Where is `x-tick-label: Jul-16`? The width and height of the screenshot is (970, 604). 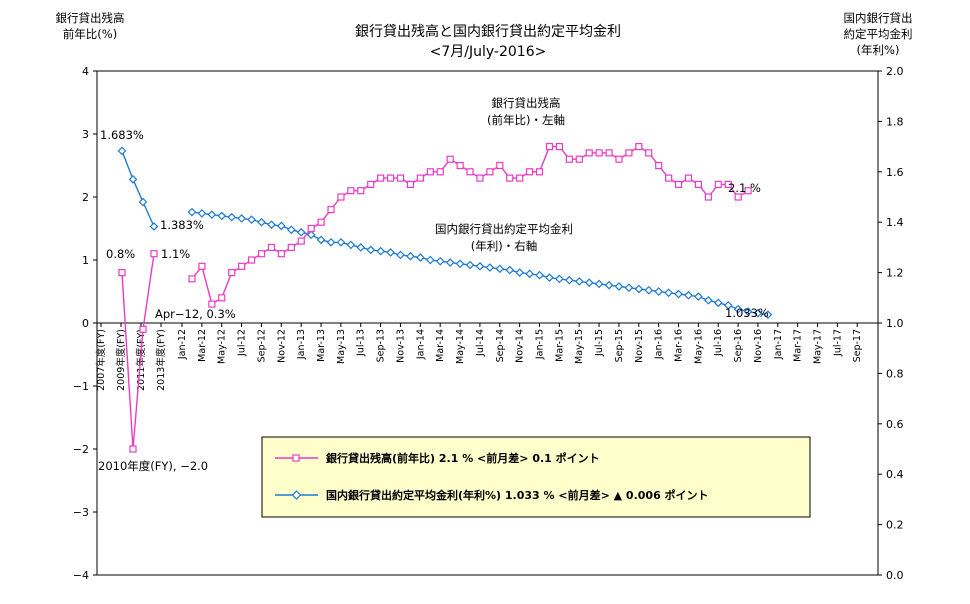
x-tick-label: Jul-16 is located at coordinates (718, 343).